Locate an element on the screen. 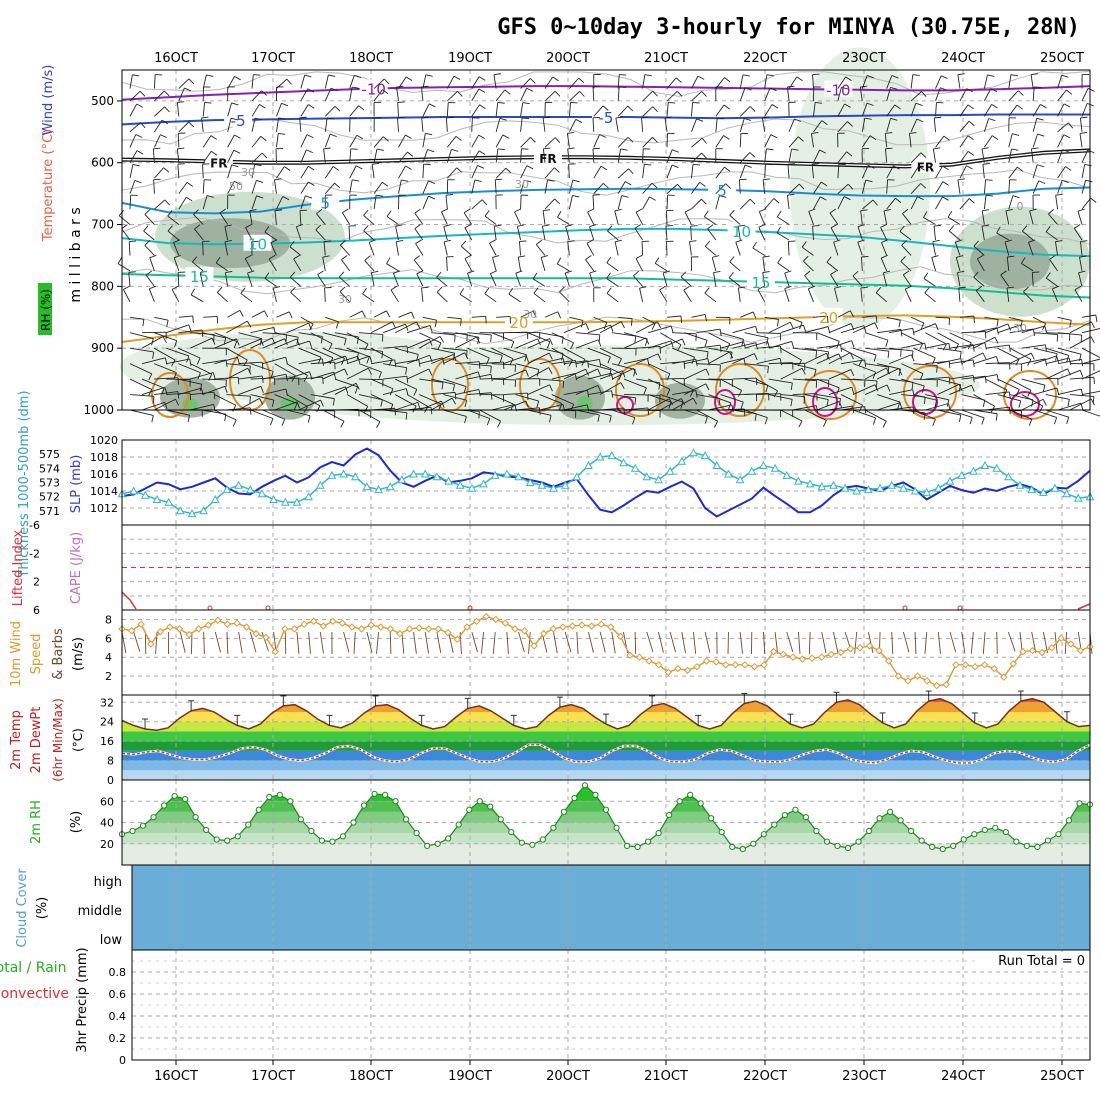  isotherm-label-bg is located at coordinates (760, 280).